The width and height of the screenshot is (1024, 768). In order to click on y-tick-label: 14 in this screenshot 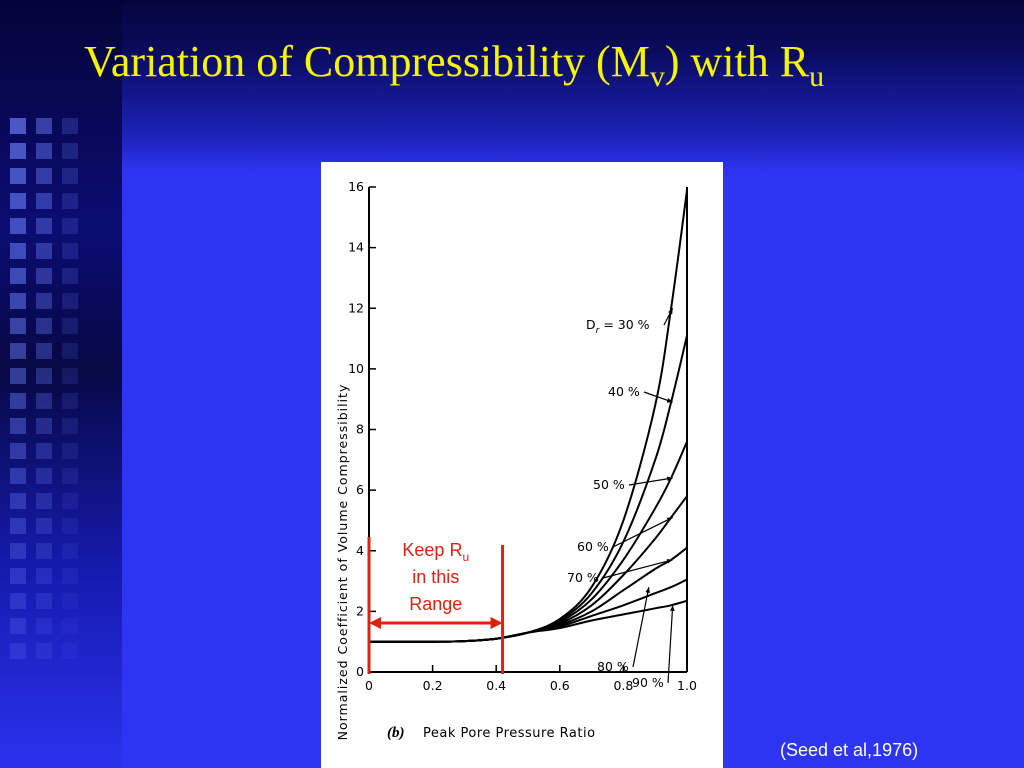, I will do `click(356, 247)`.